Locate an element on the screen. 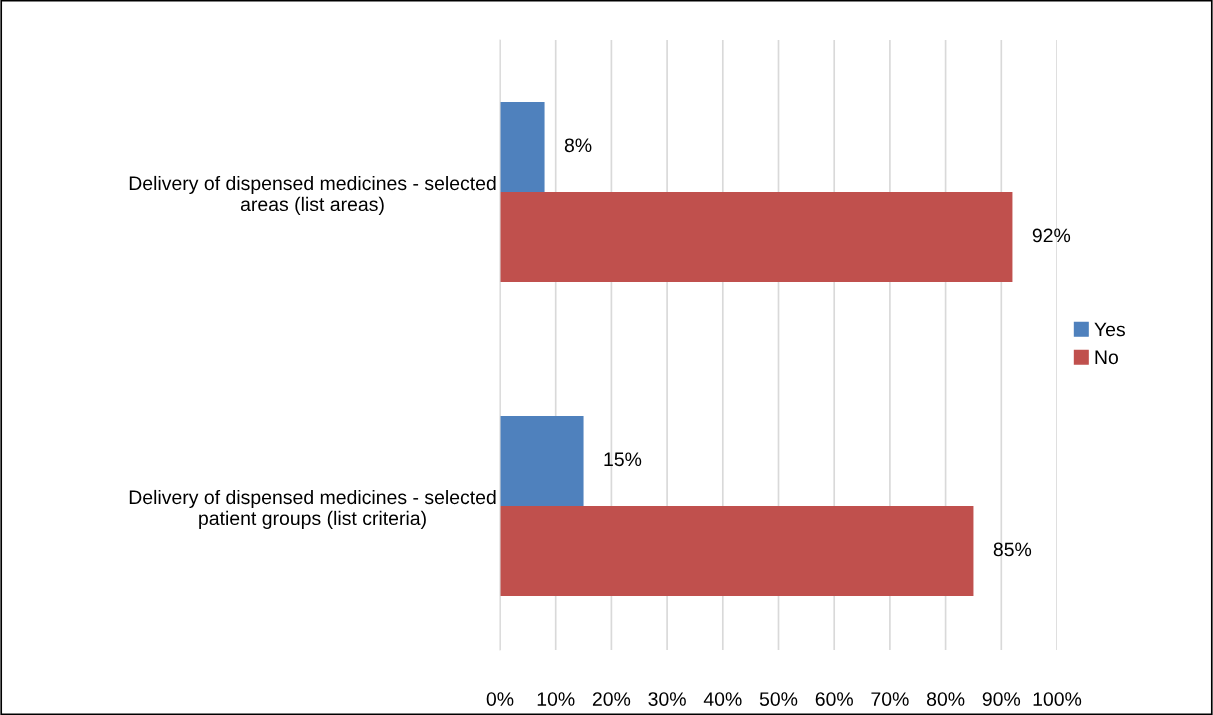  y-tick-label: Delivery of dispensed medicines - selected patient groups (list criteria) is located at coordinates (312, 509).